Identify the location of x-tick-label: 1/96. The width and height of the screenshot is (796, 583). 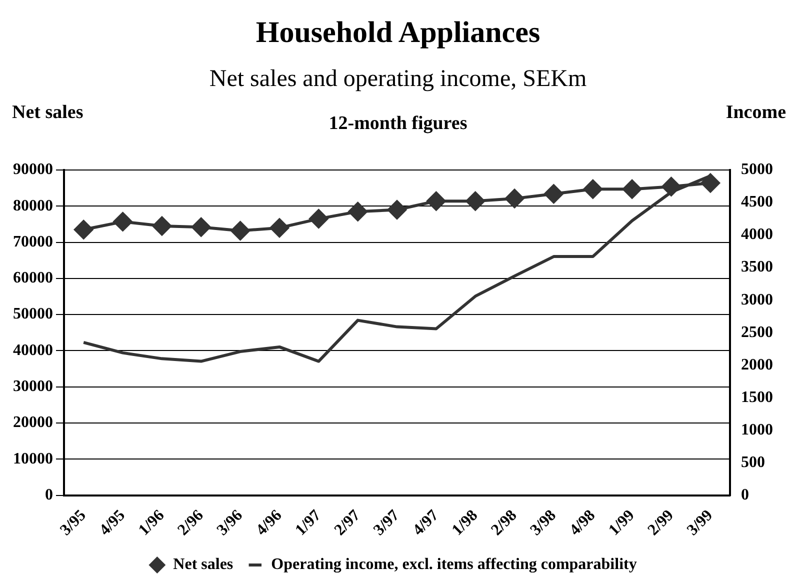
(152, 522).